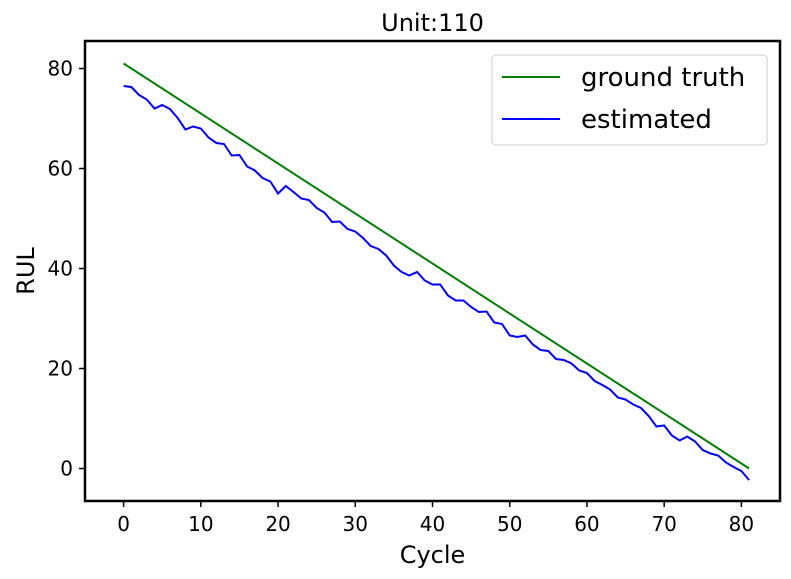 The width and height of the screenshot is (791, 579). Describe the element at coordinates (66, 469) in the screenshot. I see `y-tick-label: 0` at that location.